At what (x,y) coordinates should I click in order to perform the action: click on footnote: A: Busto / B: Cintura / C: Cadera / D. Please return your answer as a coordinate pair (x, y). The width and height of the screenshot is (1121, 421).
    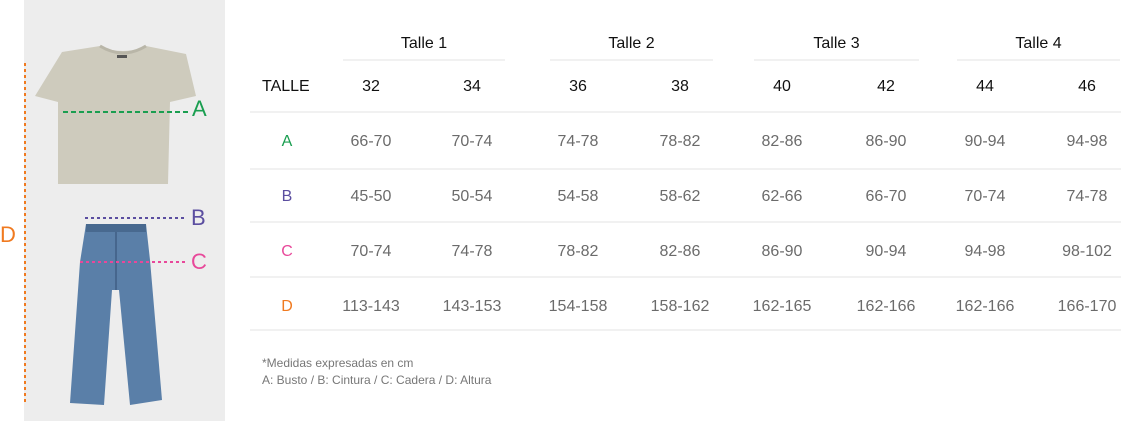
    Looking at the image, I should click on (377, 380).